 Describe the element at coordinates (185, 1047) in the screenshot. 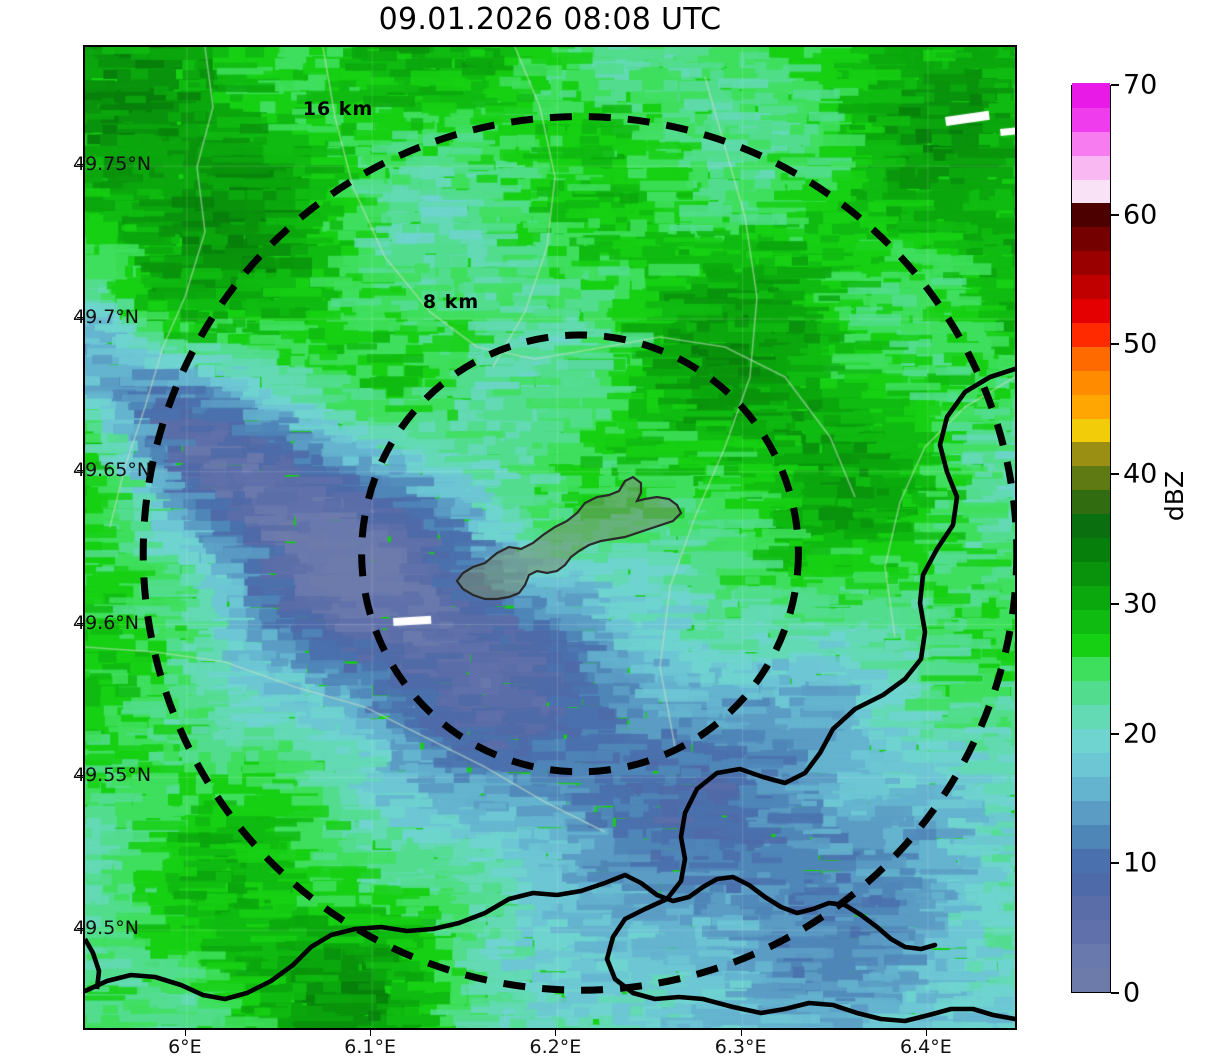

I see `longitude-tick-label: 6°E` at that location.